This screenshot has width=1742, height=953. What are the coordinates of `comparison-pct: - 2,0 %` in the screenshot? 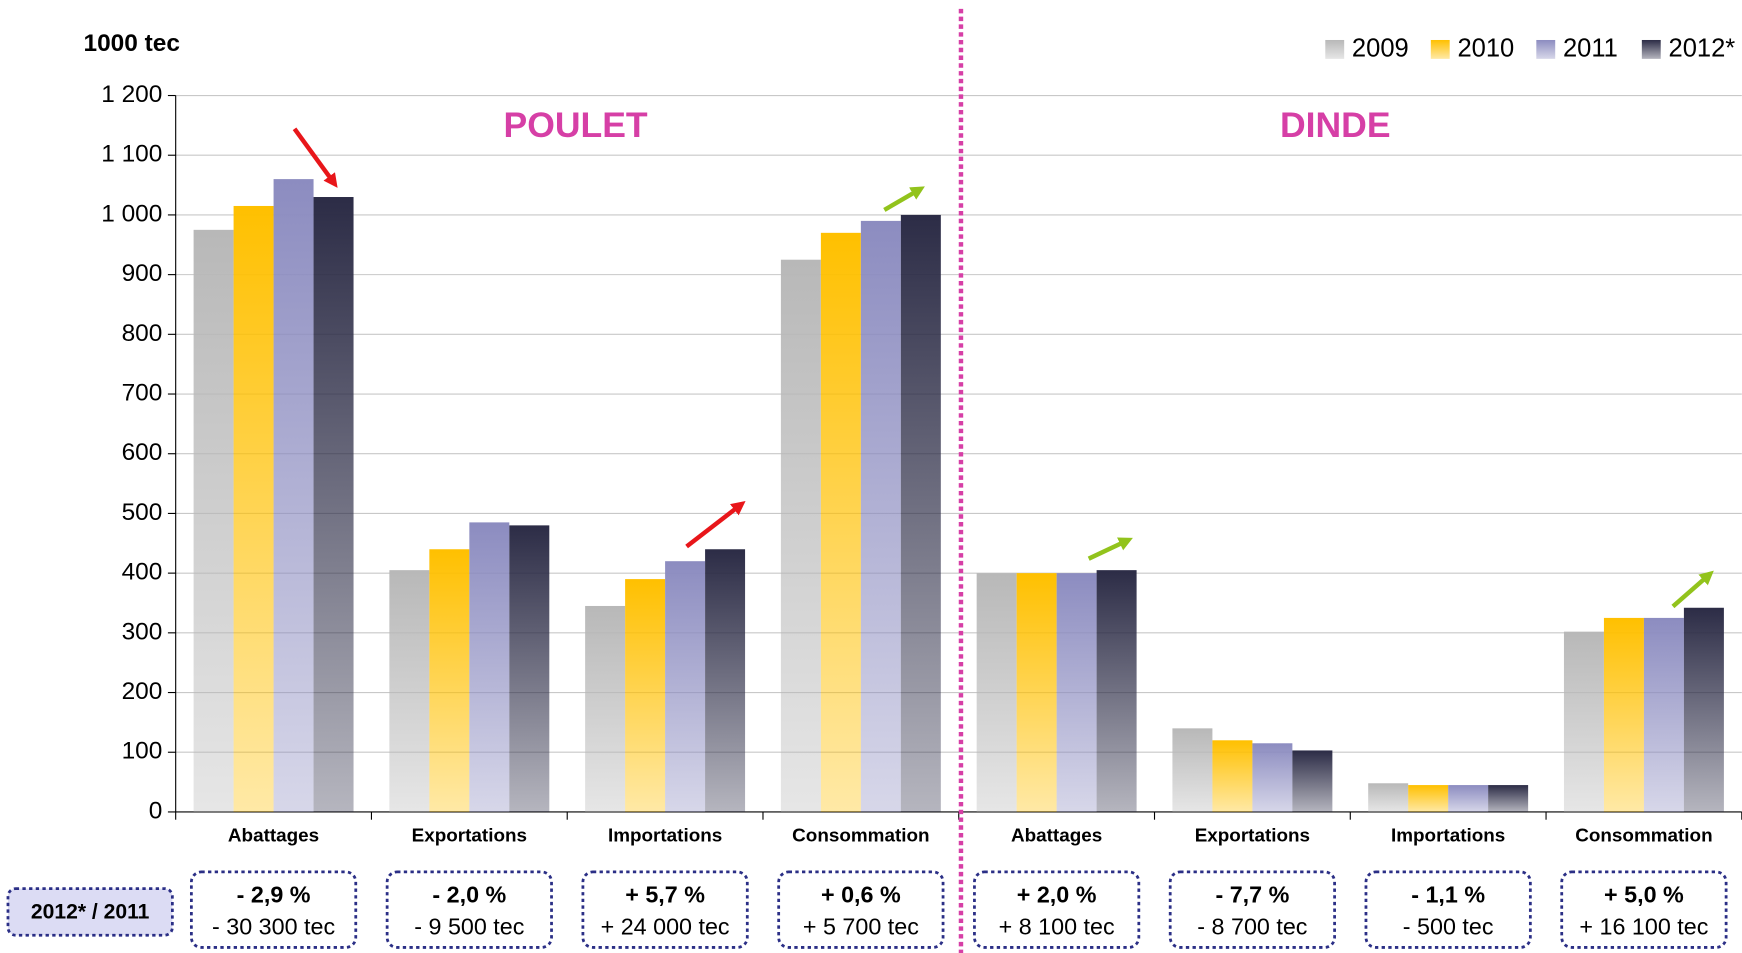 It's located at (469, 895).